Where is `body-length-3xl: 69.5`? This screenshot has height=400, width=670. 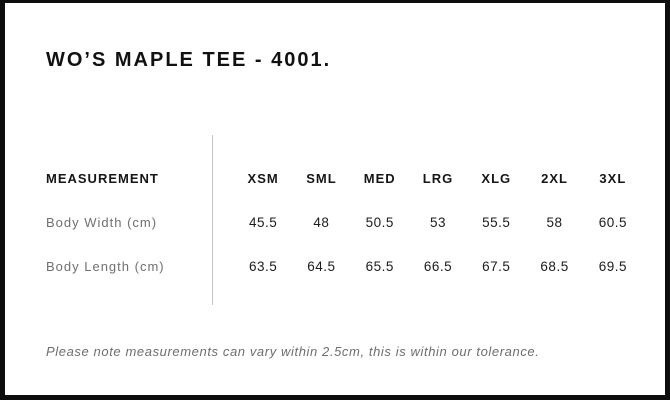 body-length-3xl: 69.5 is located at coordinates (612, 266).